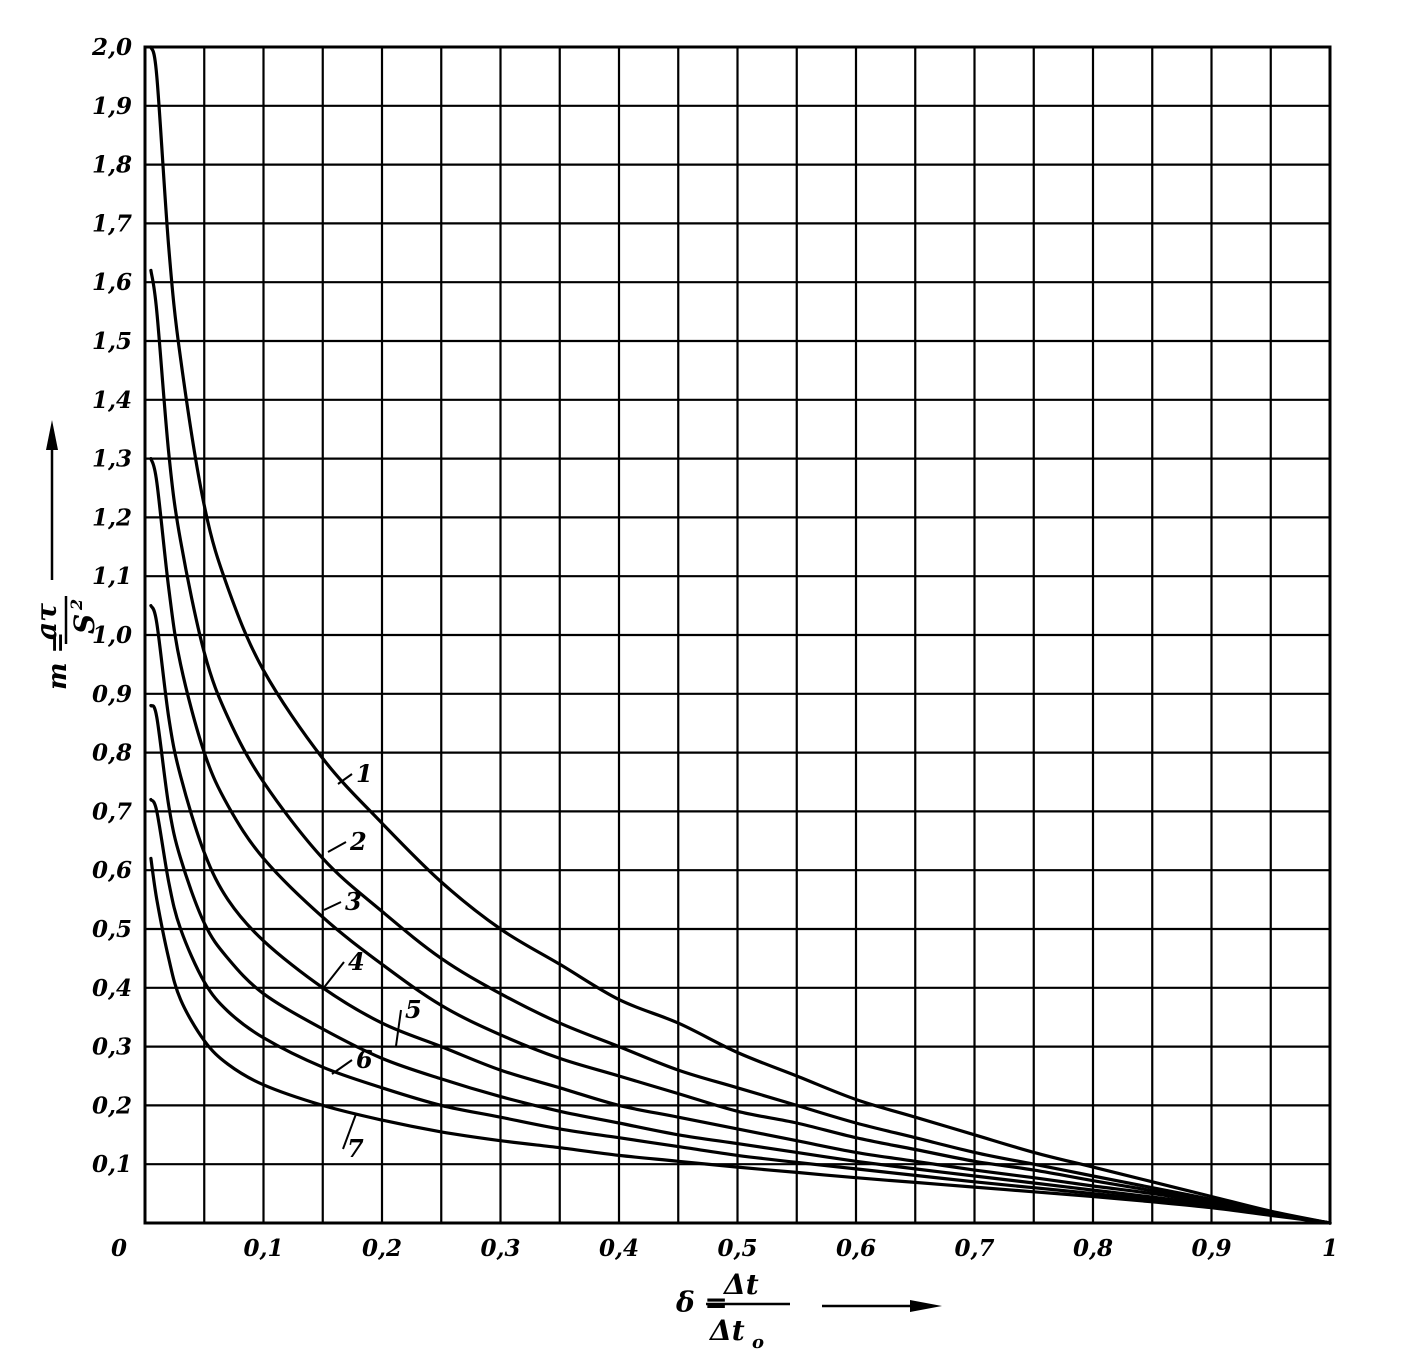 Image resolution: width=1416 pixels, height=1358 pixels. Describe the element at coordinates (726, 1330) in the screenshot. I see `x-label-denominator: Δt` at that location.